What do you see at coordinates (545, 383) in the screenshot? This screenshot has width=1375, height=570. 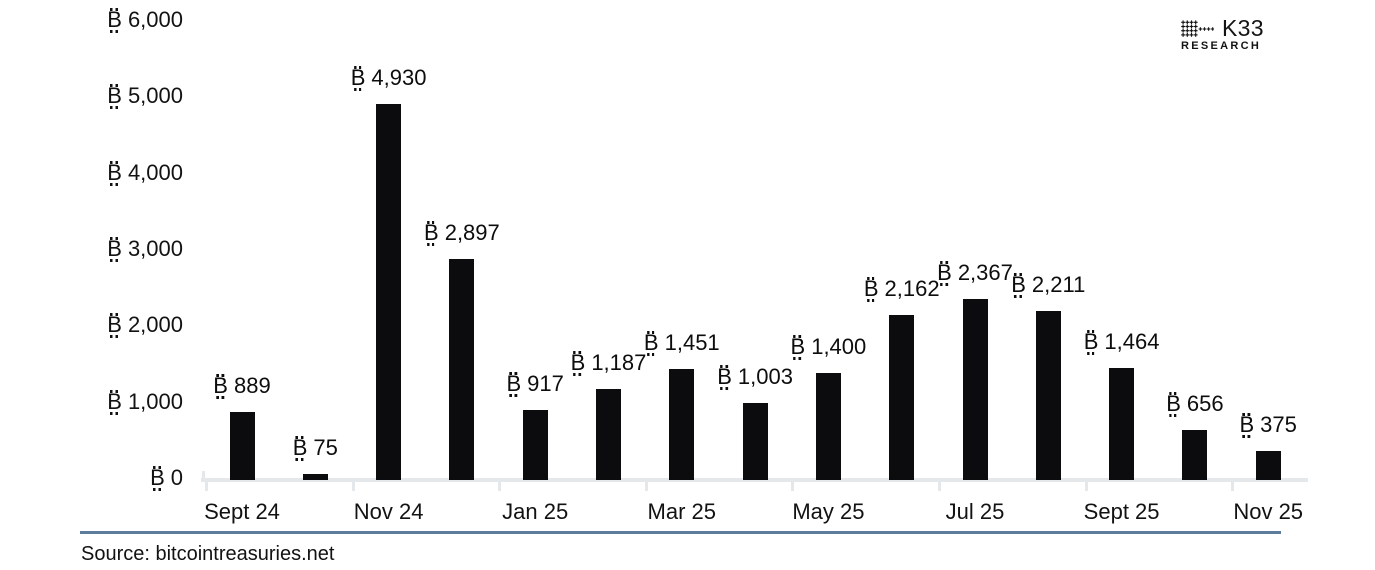 I see `label-value: 917` at bounding box center [545, 383].